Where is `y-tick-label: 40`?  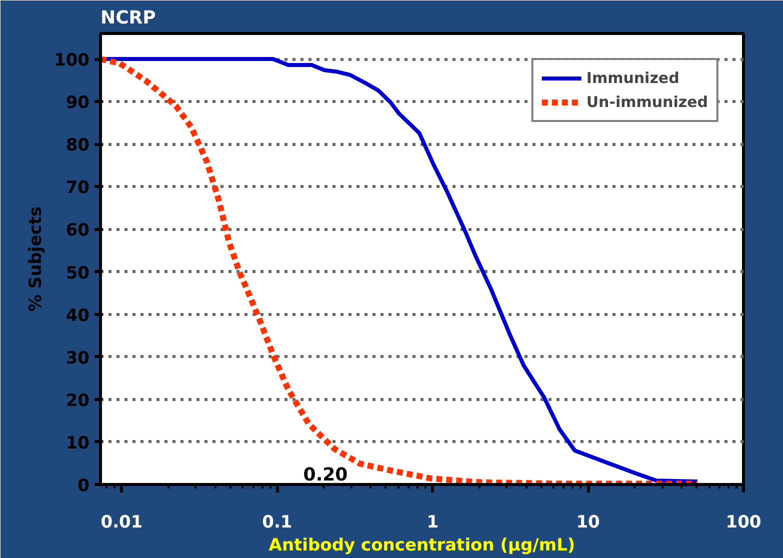 y-tick-label: 40 is located at coordinates (78, 316).